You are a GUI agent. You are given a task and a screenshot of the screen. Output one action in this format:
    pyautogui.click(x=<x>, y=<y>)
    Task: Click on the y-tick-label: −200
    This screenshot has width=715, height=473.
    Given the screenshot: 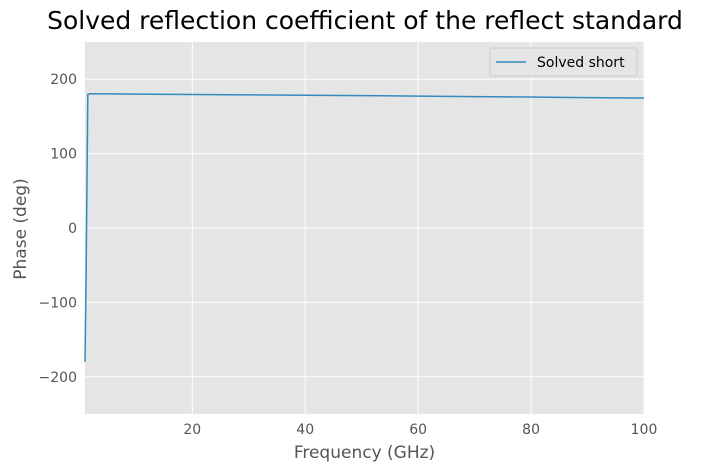 What is the action you would take?
    pyautogui.click(x=58, y=378)
    